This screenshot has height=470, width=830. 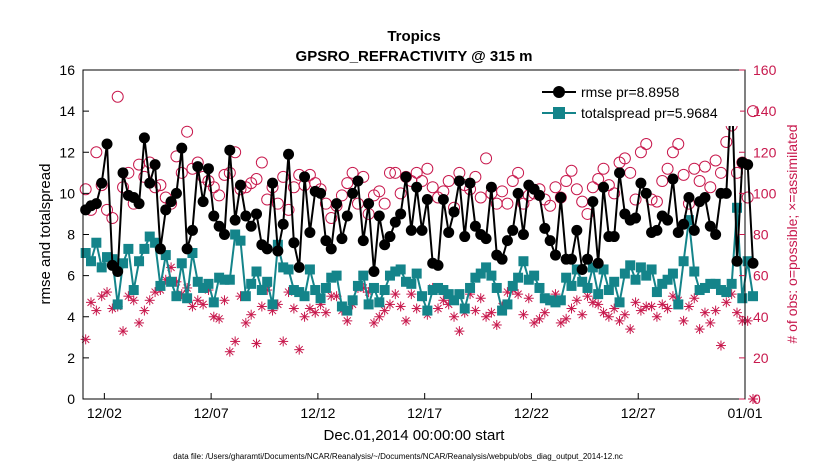 What do you see at coordinates (71, 317) in the screenshot?
I see `y-tick-label: 4` at bounding box center [71, 317].